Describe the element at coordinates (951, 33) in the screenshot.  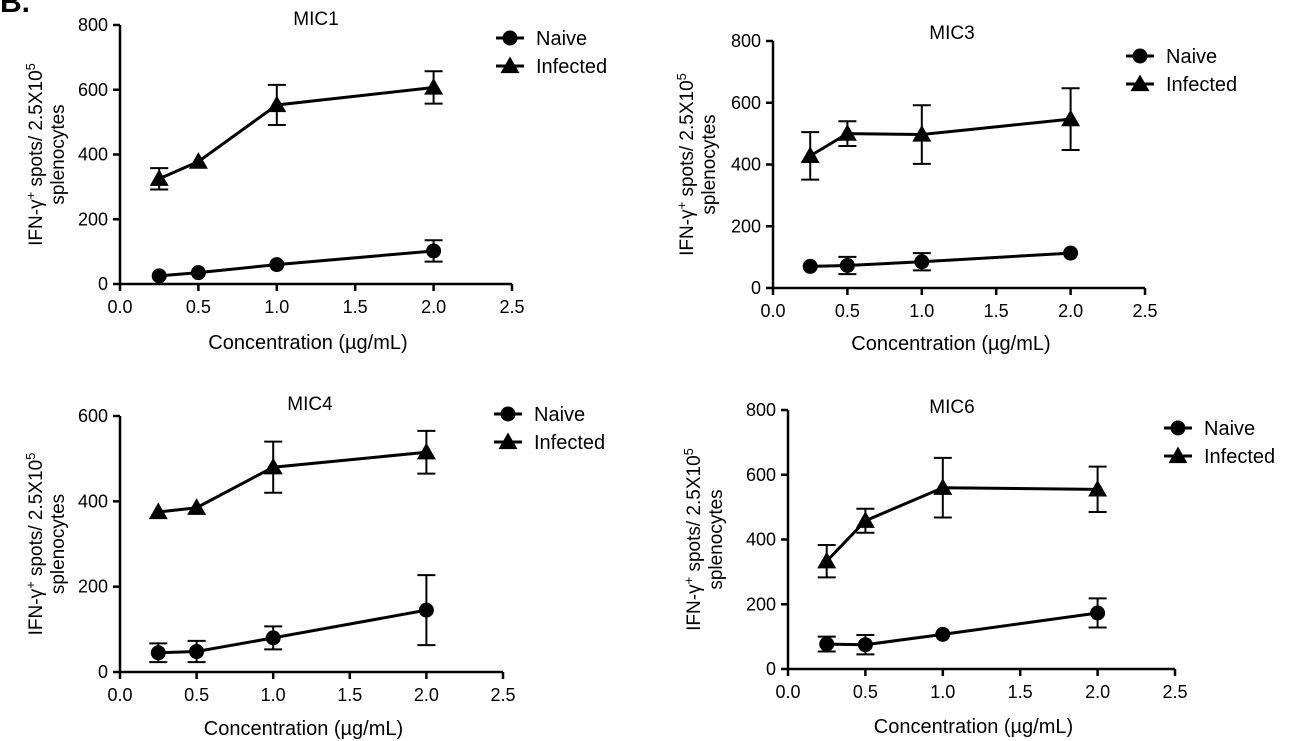
I see `chart-title: MIC3` at that location.